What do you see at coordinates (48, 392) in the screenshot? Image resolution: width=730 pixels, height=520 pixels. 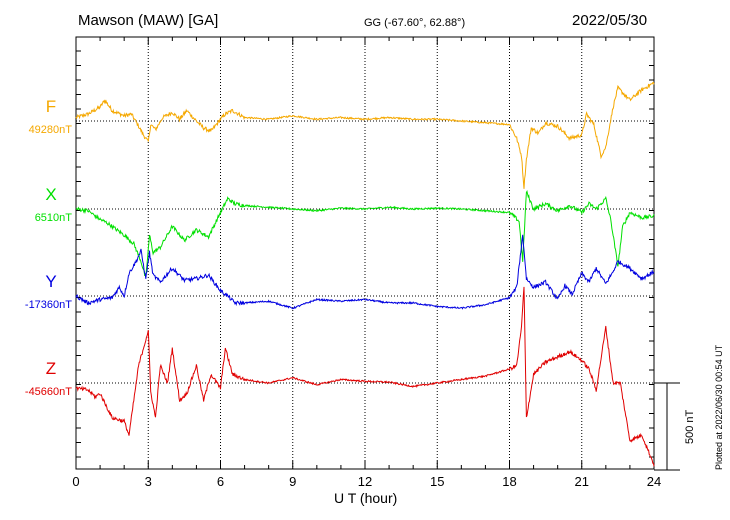 I see `series-baseline-z: -45660nT` at bounding box center [48, 392].